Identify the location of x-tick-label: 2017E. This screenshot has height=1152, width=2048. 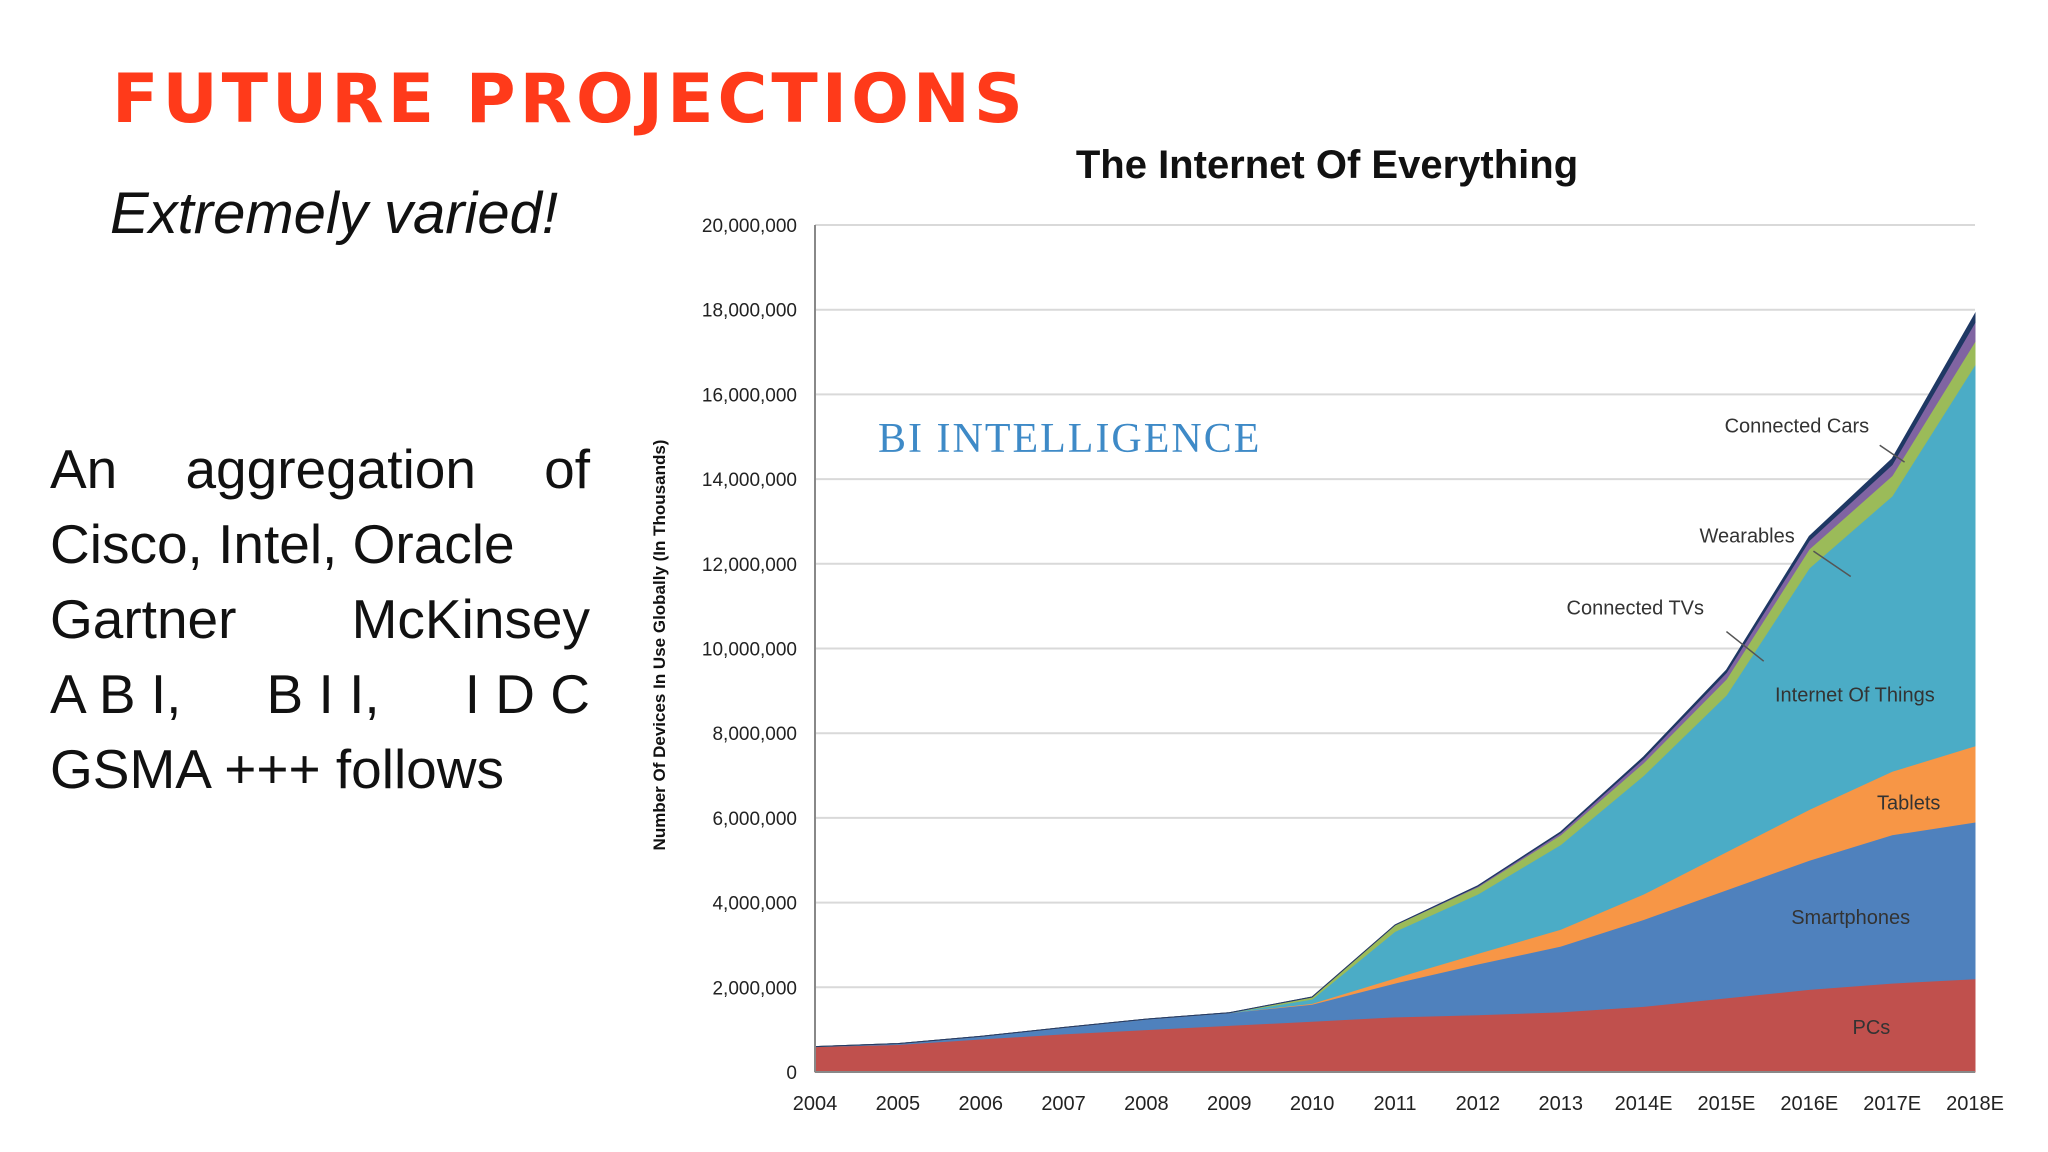
(1892, 1104).